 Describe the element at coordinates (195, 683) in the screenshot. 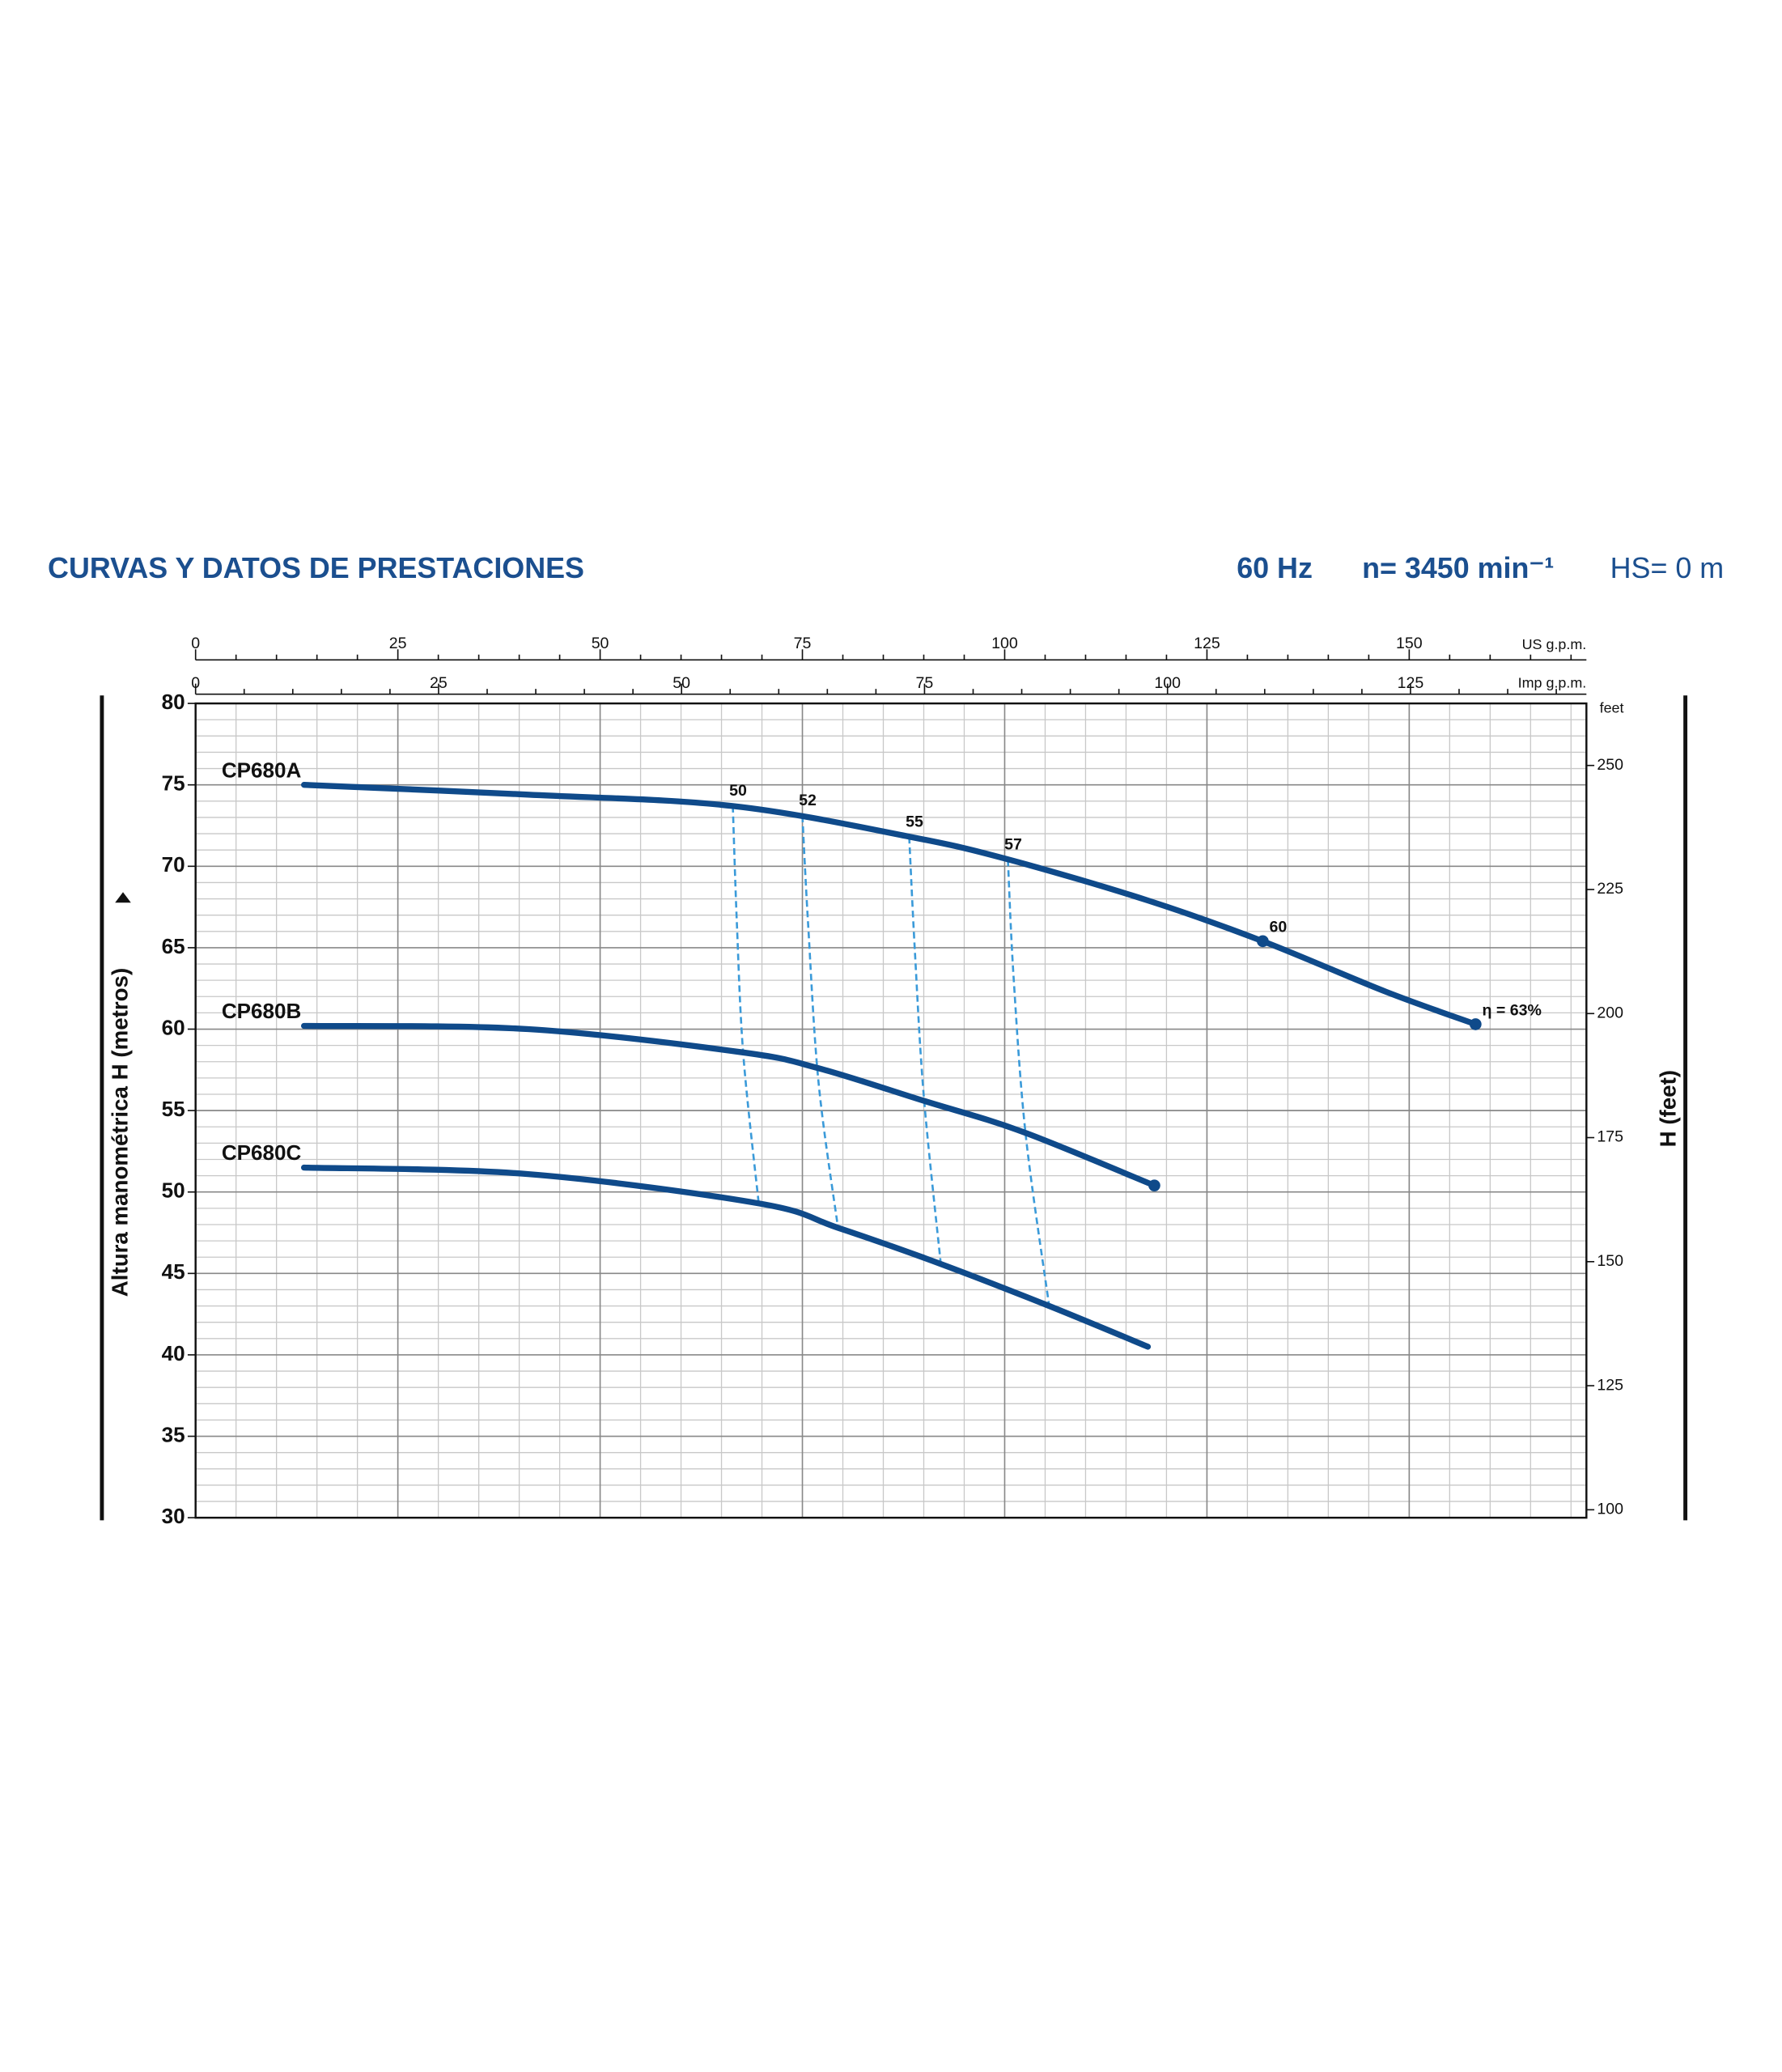

I see `x2-tick-label: 0` at that location.